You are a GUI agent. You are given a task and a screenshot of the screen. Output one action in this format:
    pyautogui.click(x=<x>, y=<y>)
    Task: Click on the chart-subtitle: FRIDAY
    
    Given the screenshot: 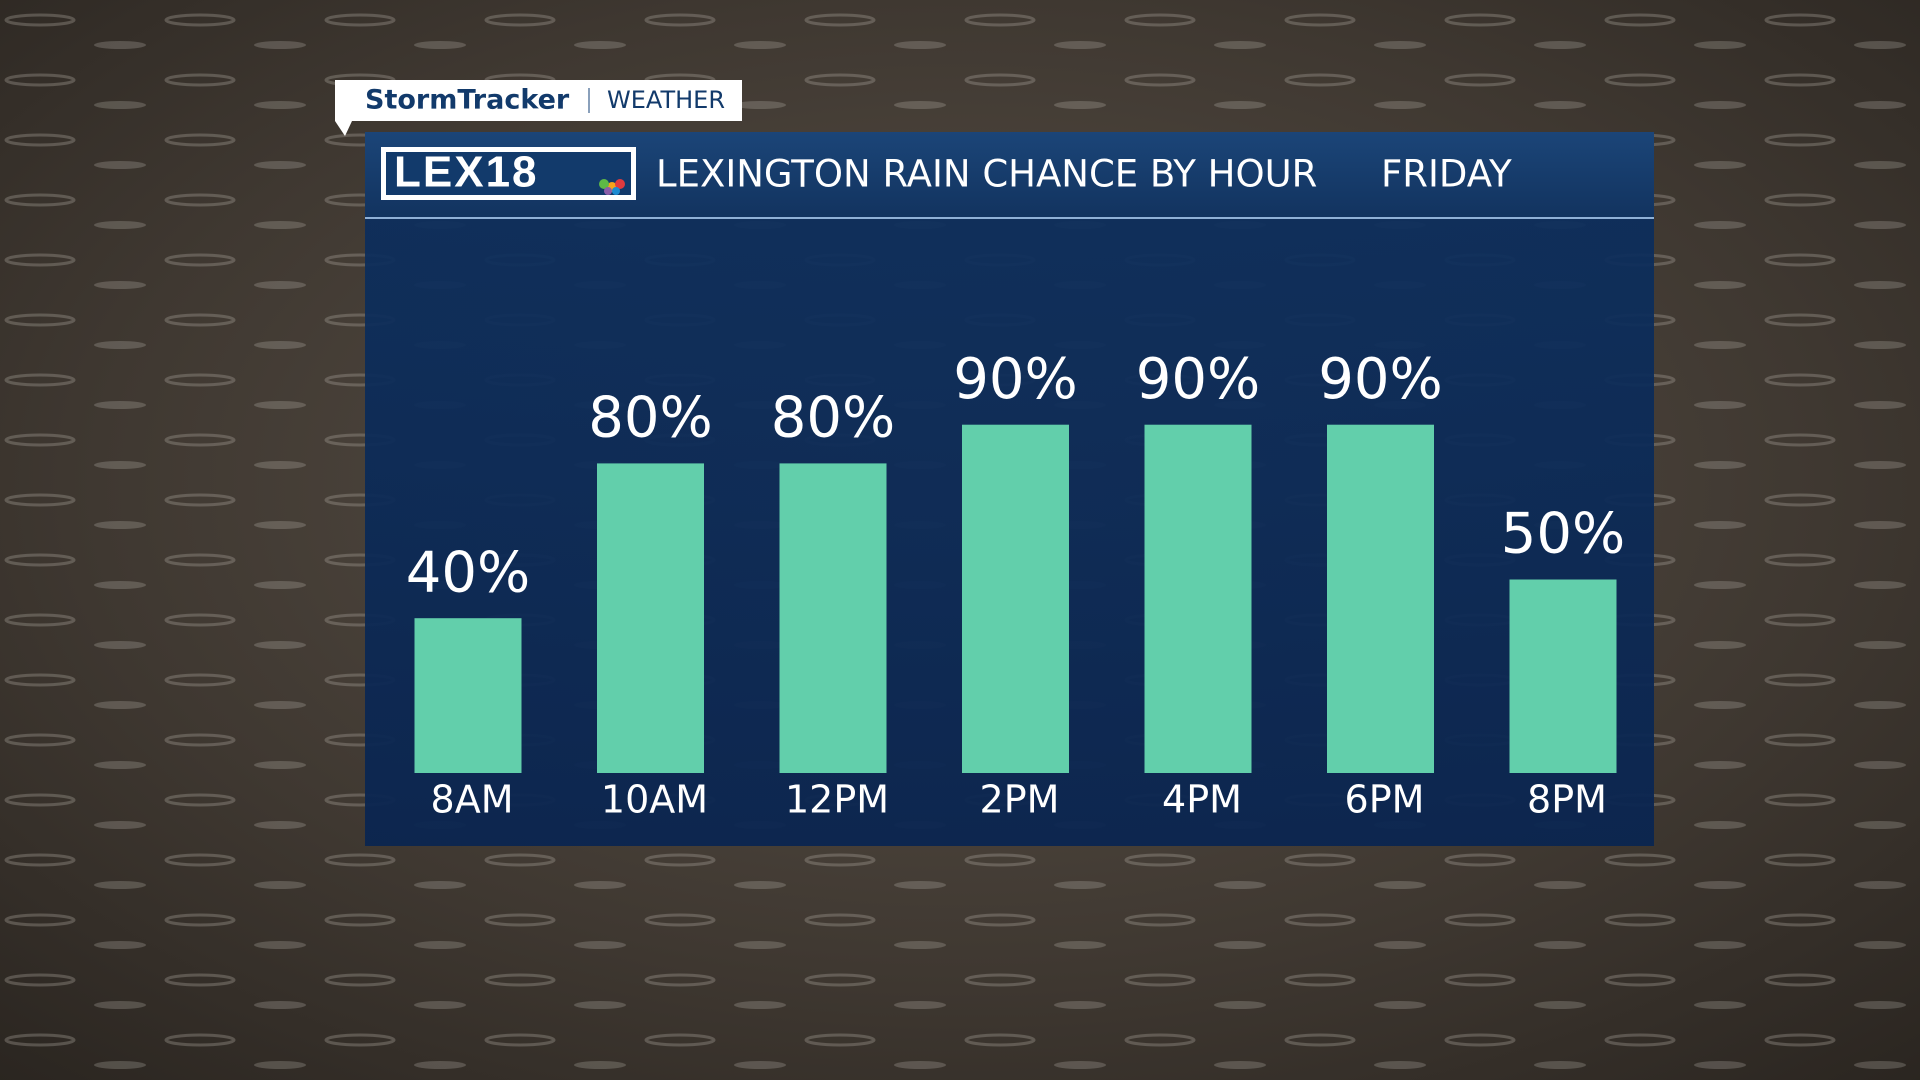 What is the action you would take?
    pyautogui.click(x=1446, y=174)
    